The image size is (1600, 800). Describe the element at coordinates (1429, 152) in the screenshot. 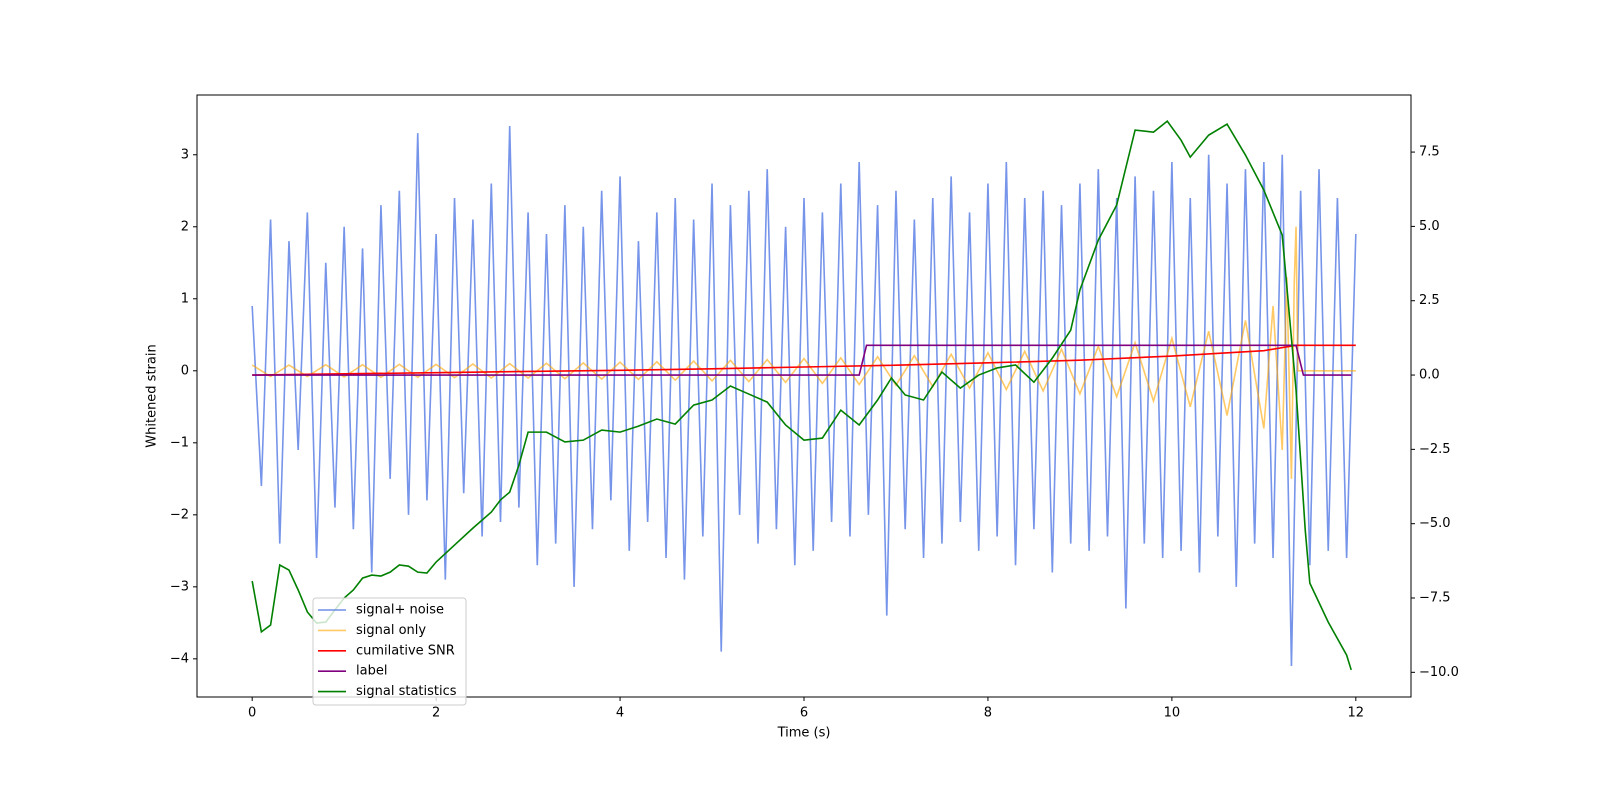

I see `y2-tick-label: 7.5` at that location.